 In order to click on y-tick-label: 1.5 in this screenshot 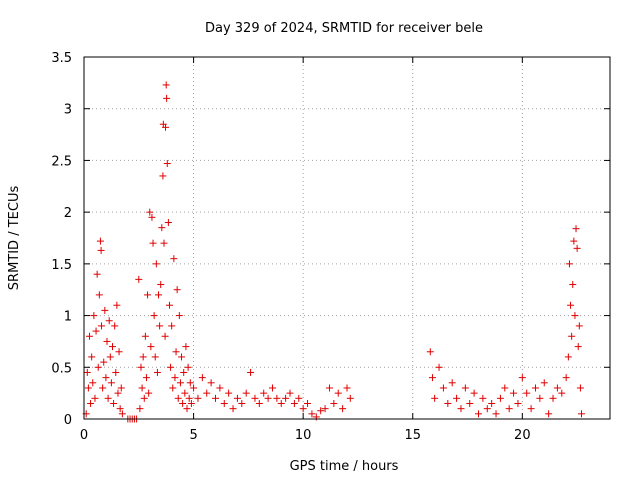, I will do `click(61, 265)`.